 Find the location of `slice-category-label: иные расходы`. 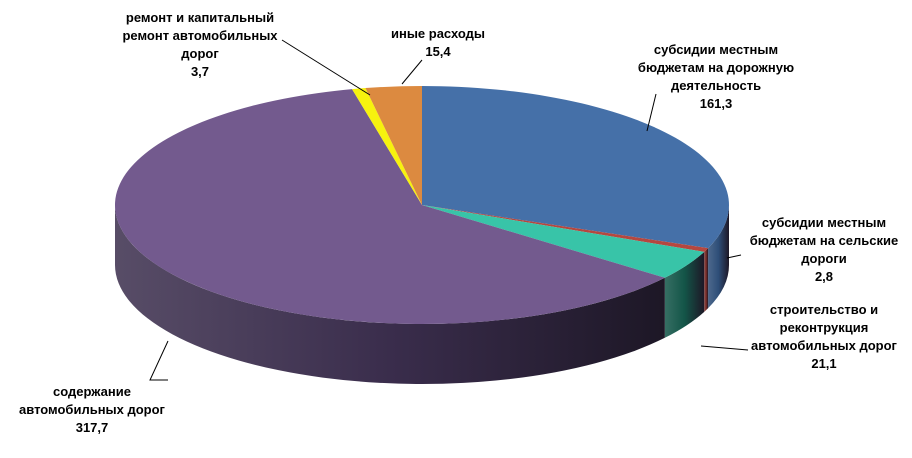

slice-category-label: иные расходы is located at coordinates (438, 33).